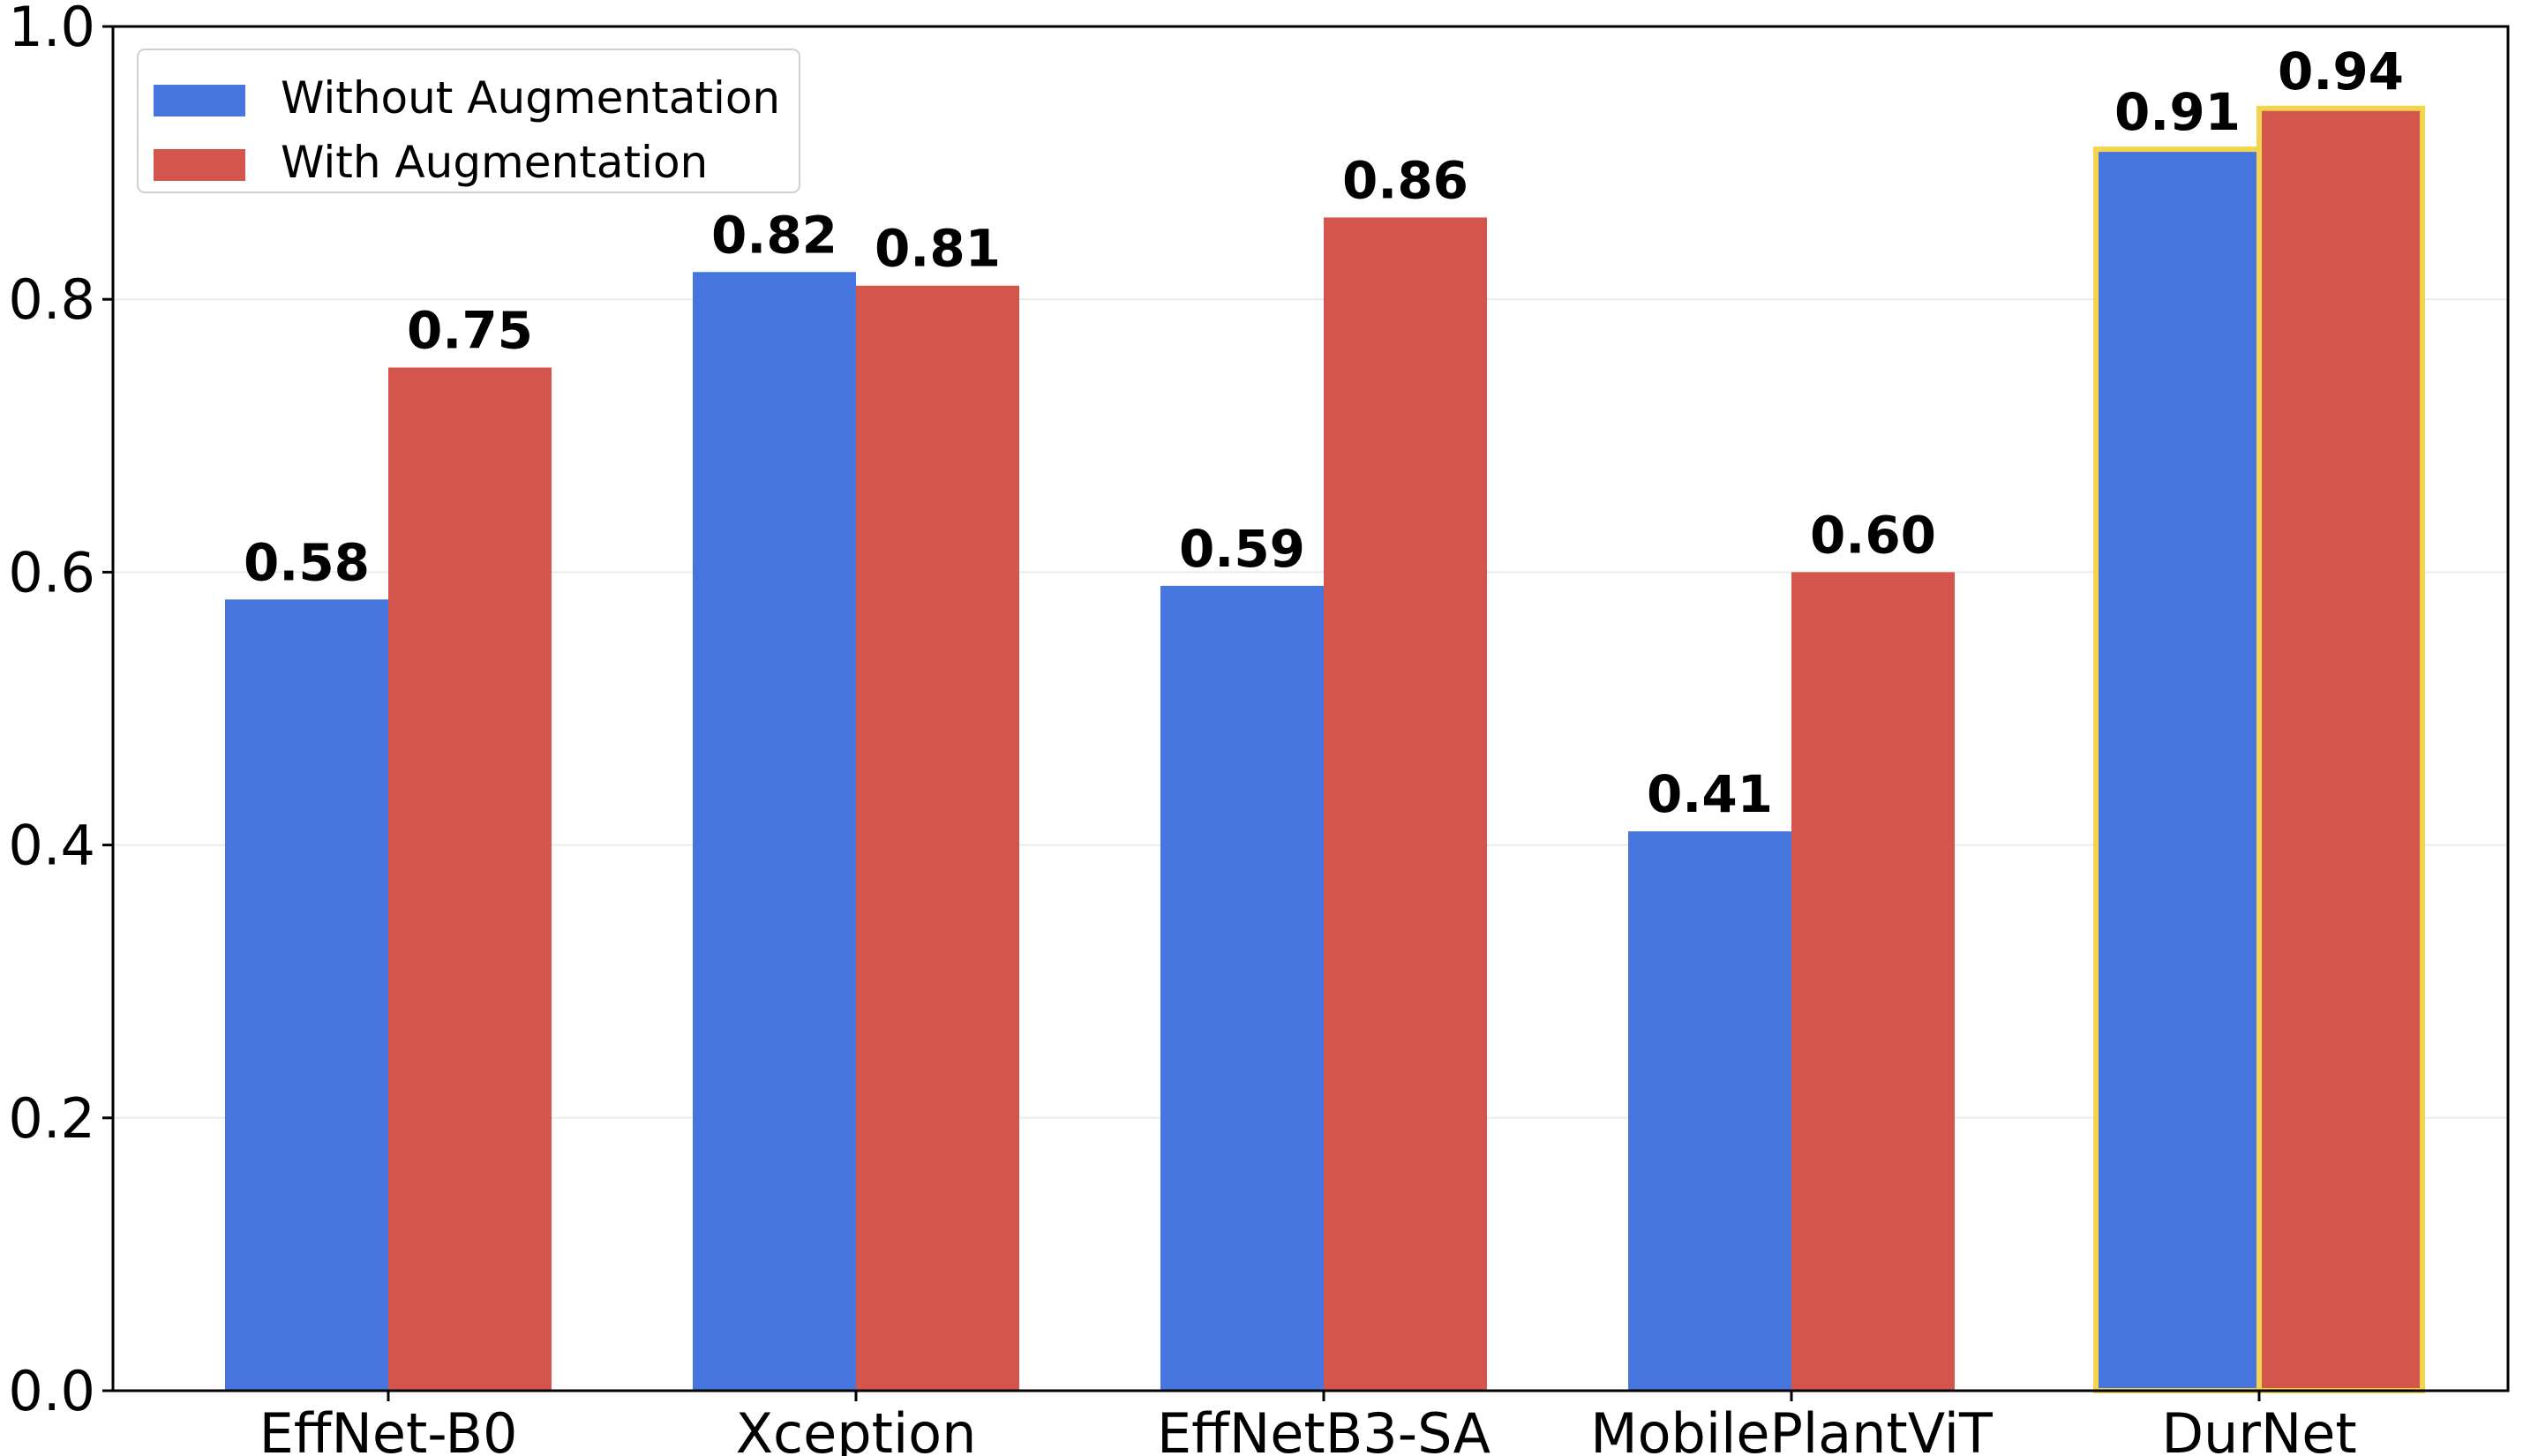 The image size is (2538, 1456). What do you see at coordinates (1405, 180) in the screenshot?
I see `value-label: 0.86` at bounding box center [1405, 180].